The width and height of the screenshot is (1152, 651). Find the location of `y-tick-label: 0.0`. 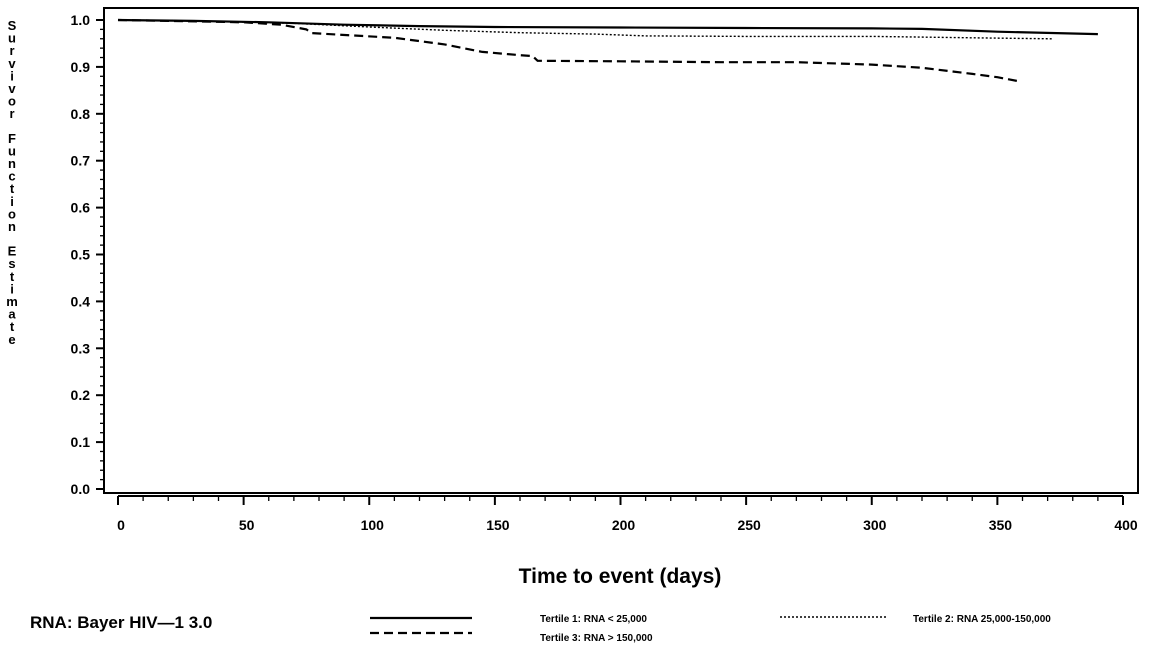

y-tick-label: 0.0 is located at coordinates (81, 489).